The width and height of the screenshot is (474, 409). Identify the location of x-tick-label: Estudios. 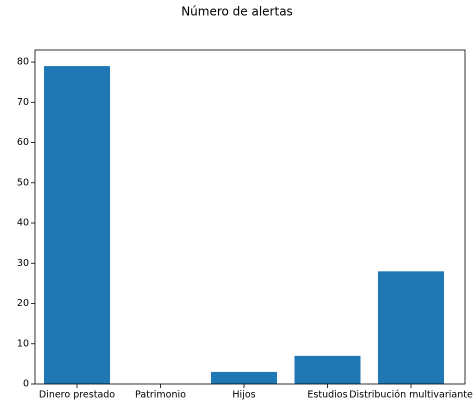
(327, 395).